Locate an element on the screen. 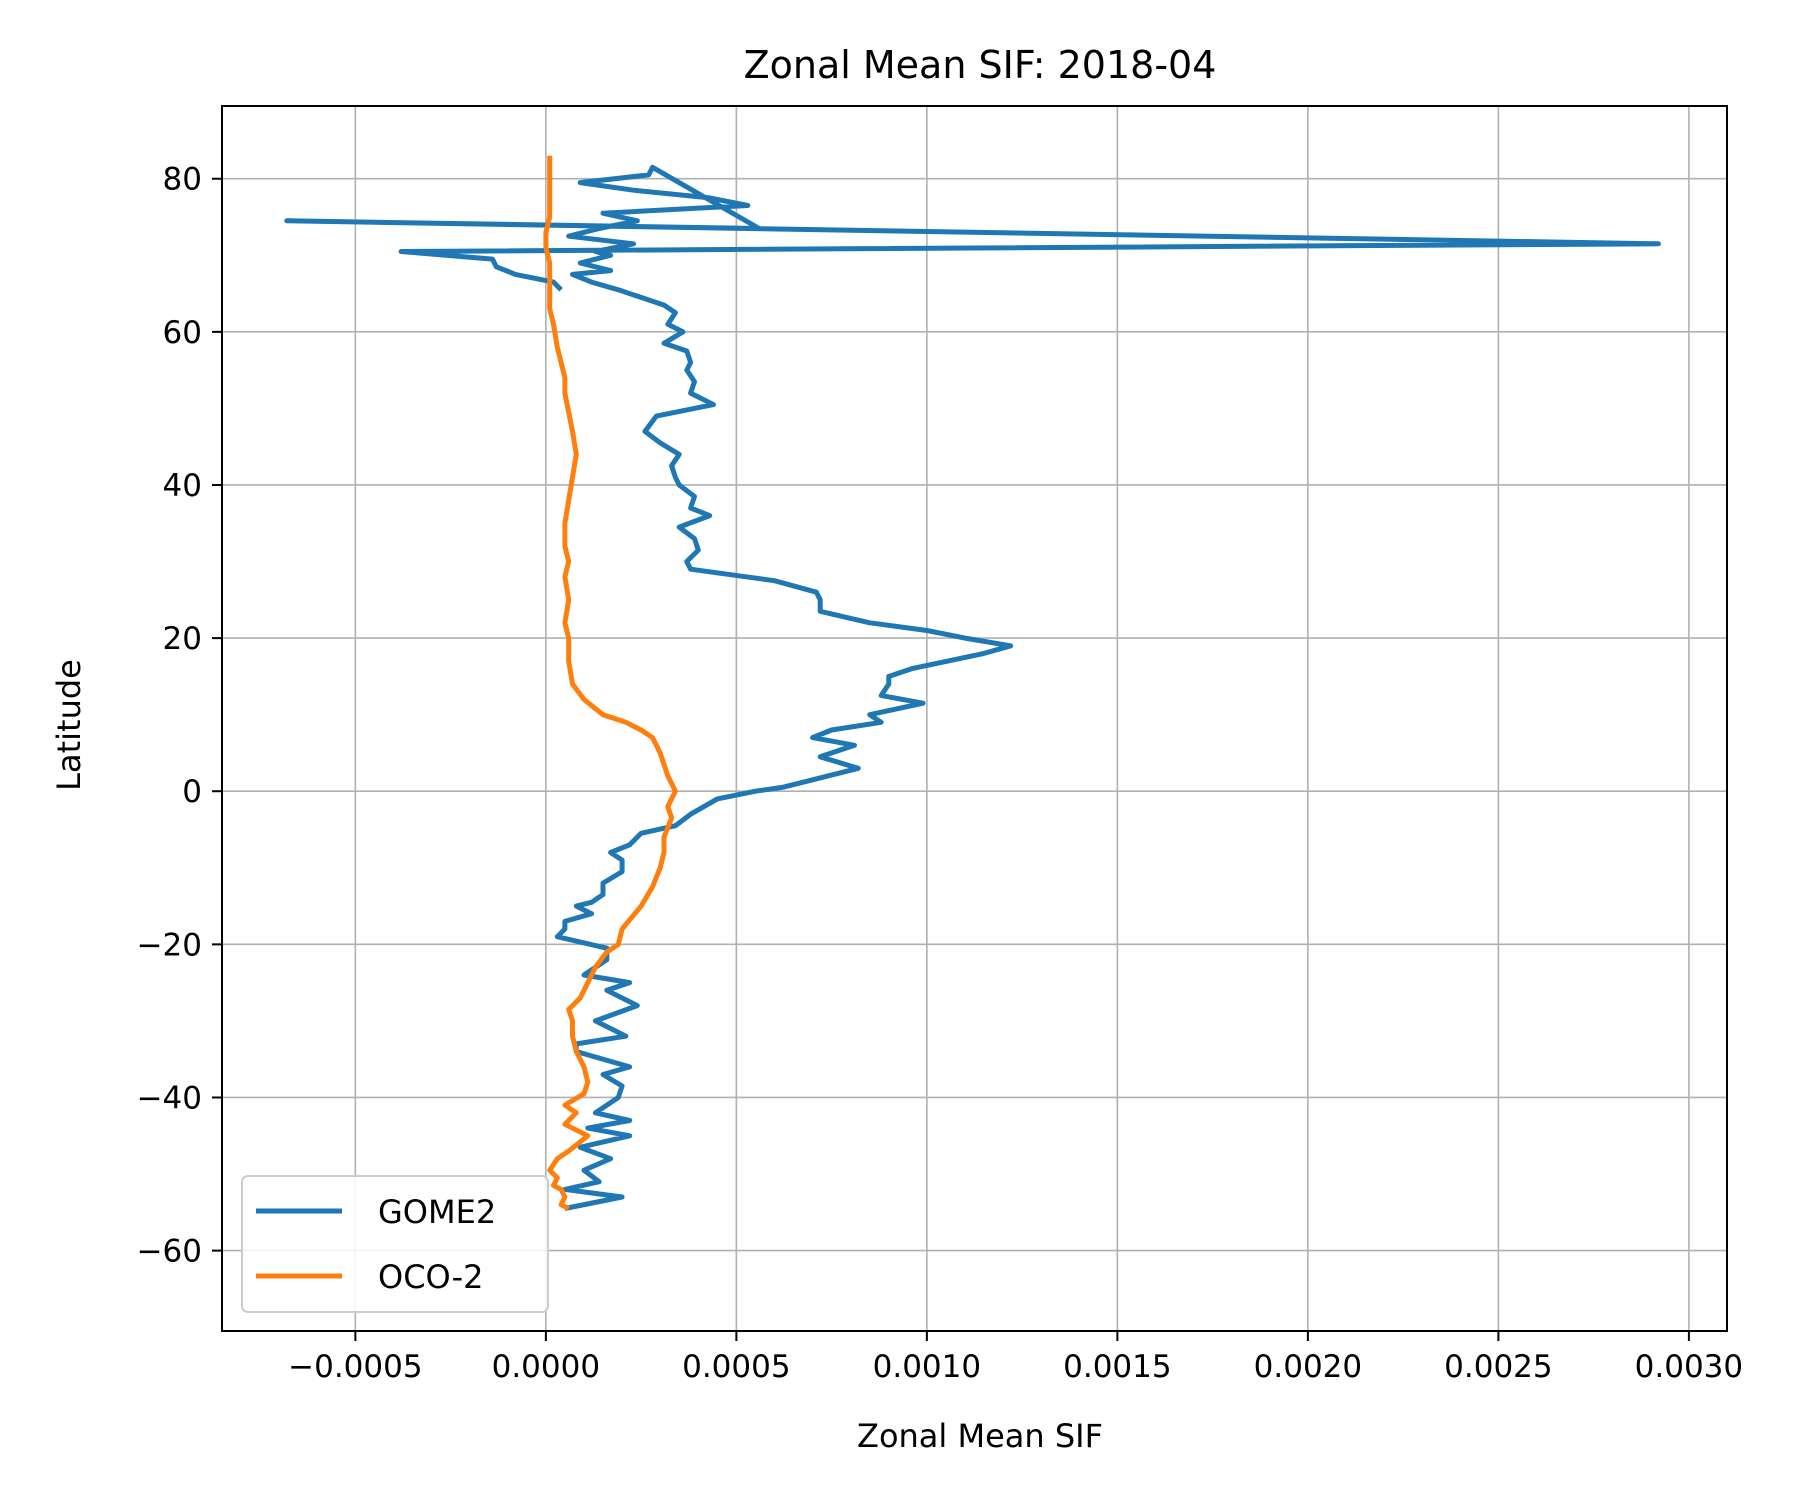 The height and width of the screenshot is (1505, 1800). legend-label-oco2: OCO-2 is located at coordinates (431, 1277).